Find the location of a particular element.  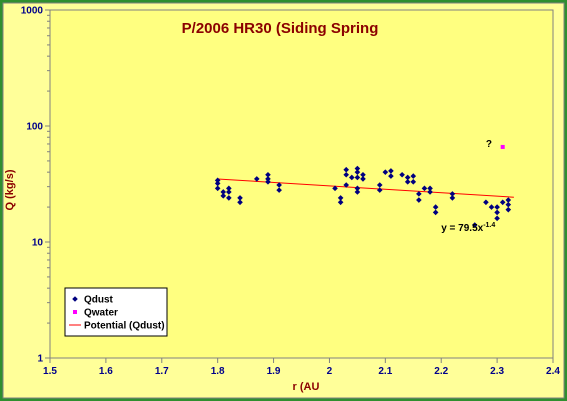

legend-label: Potential (Qdust) is located at coordinates (124, 326).